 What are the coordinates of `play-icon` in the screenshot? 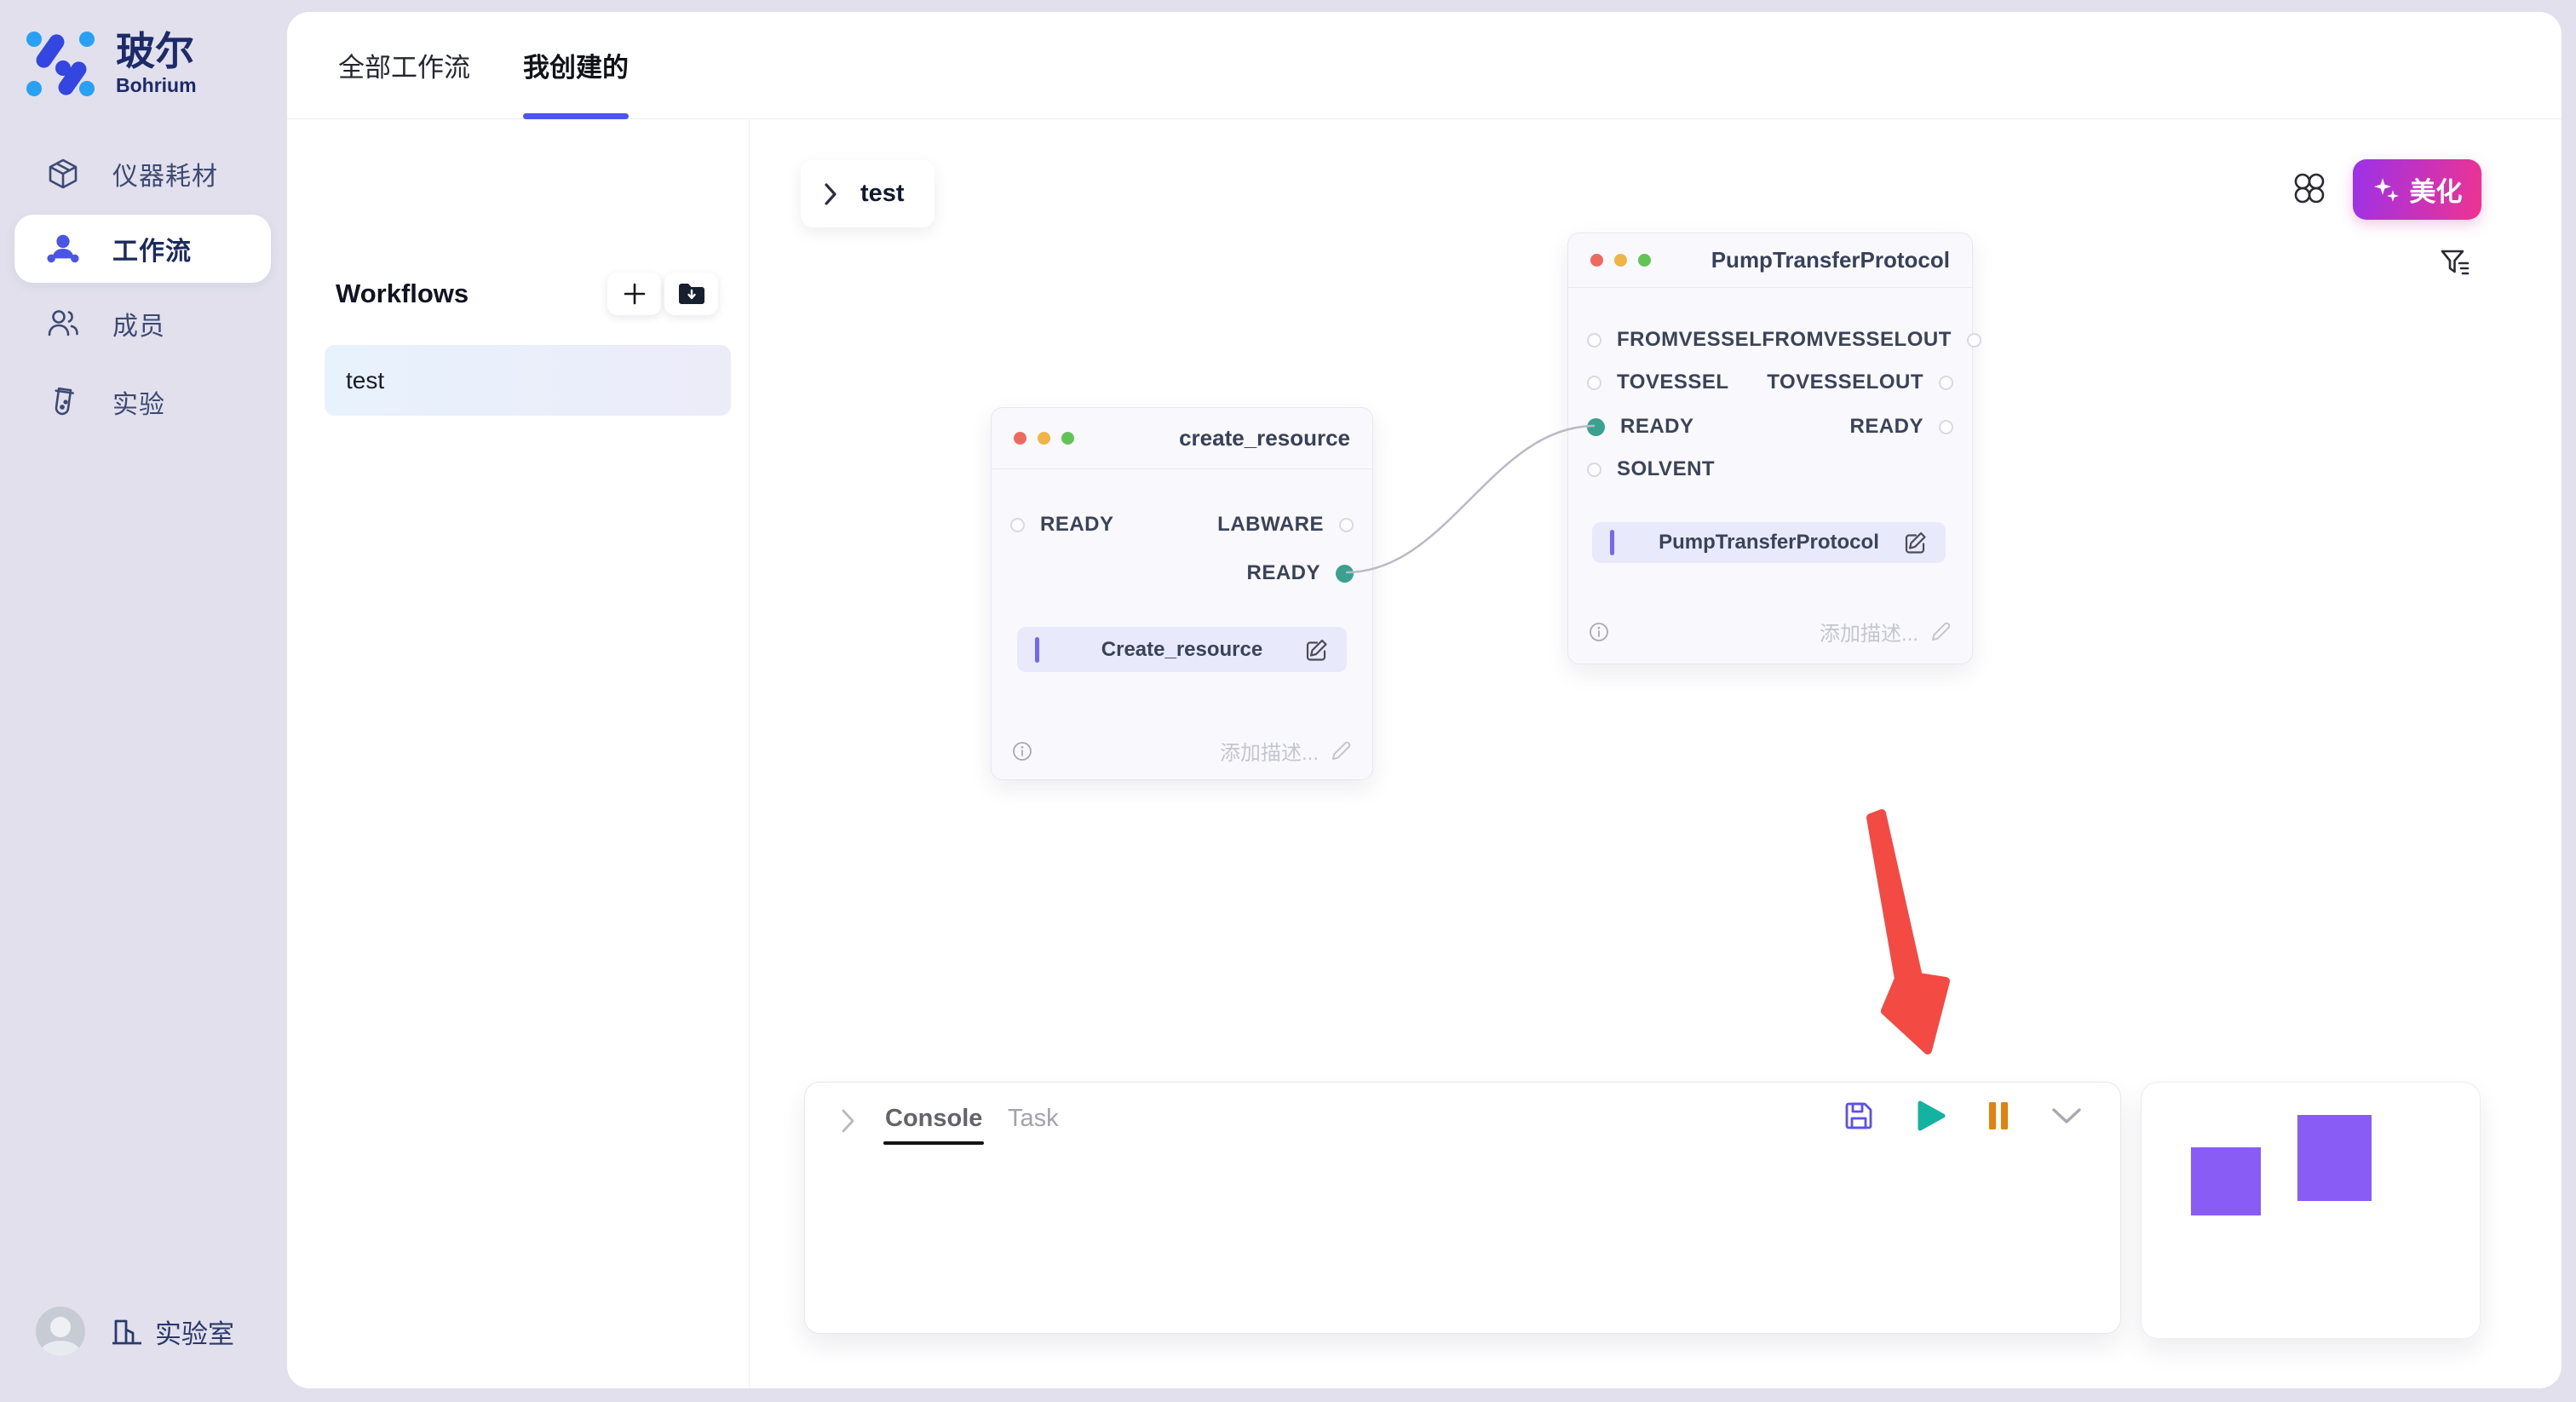 It's located at (1932, 1115).